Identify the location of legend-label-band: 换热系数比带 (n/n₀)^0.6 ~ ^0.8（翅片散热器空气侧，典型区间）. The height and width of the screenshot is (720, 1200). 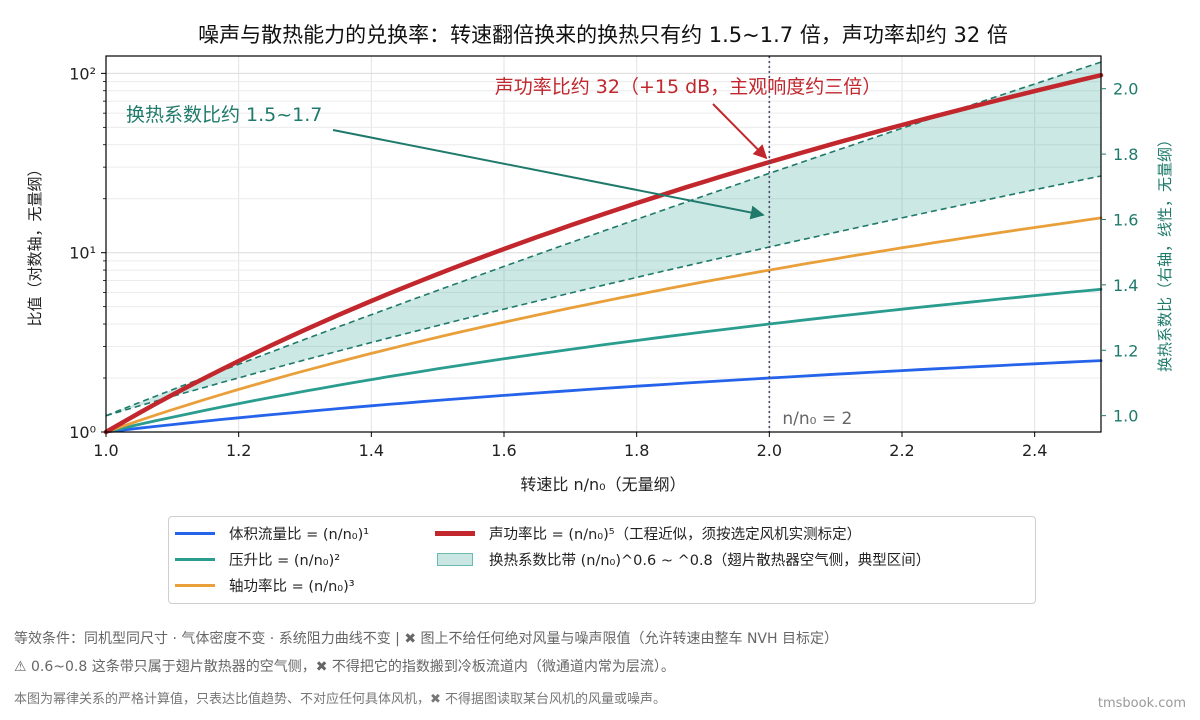
(710, 561).